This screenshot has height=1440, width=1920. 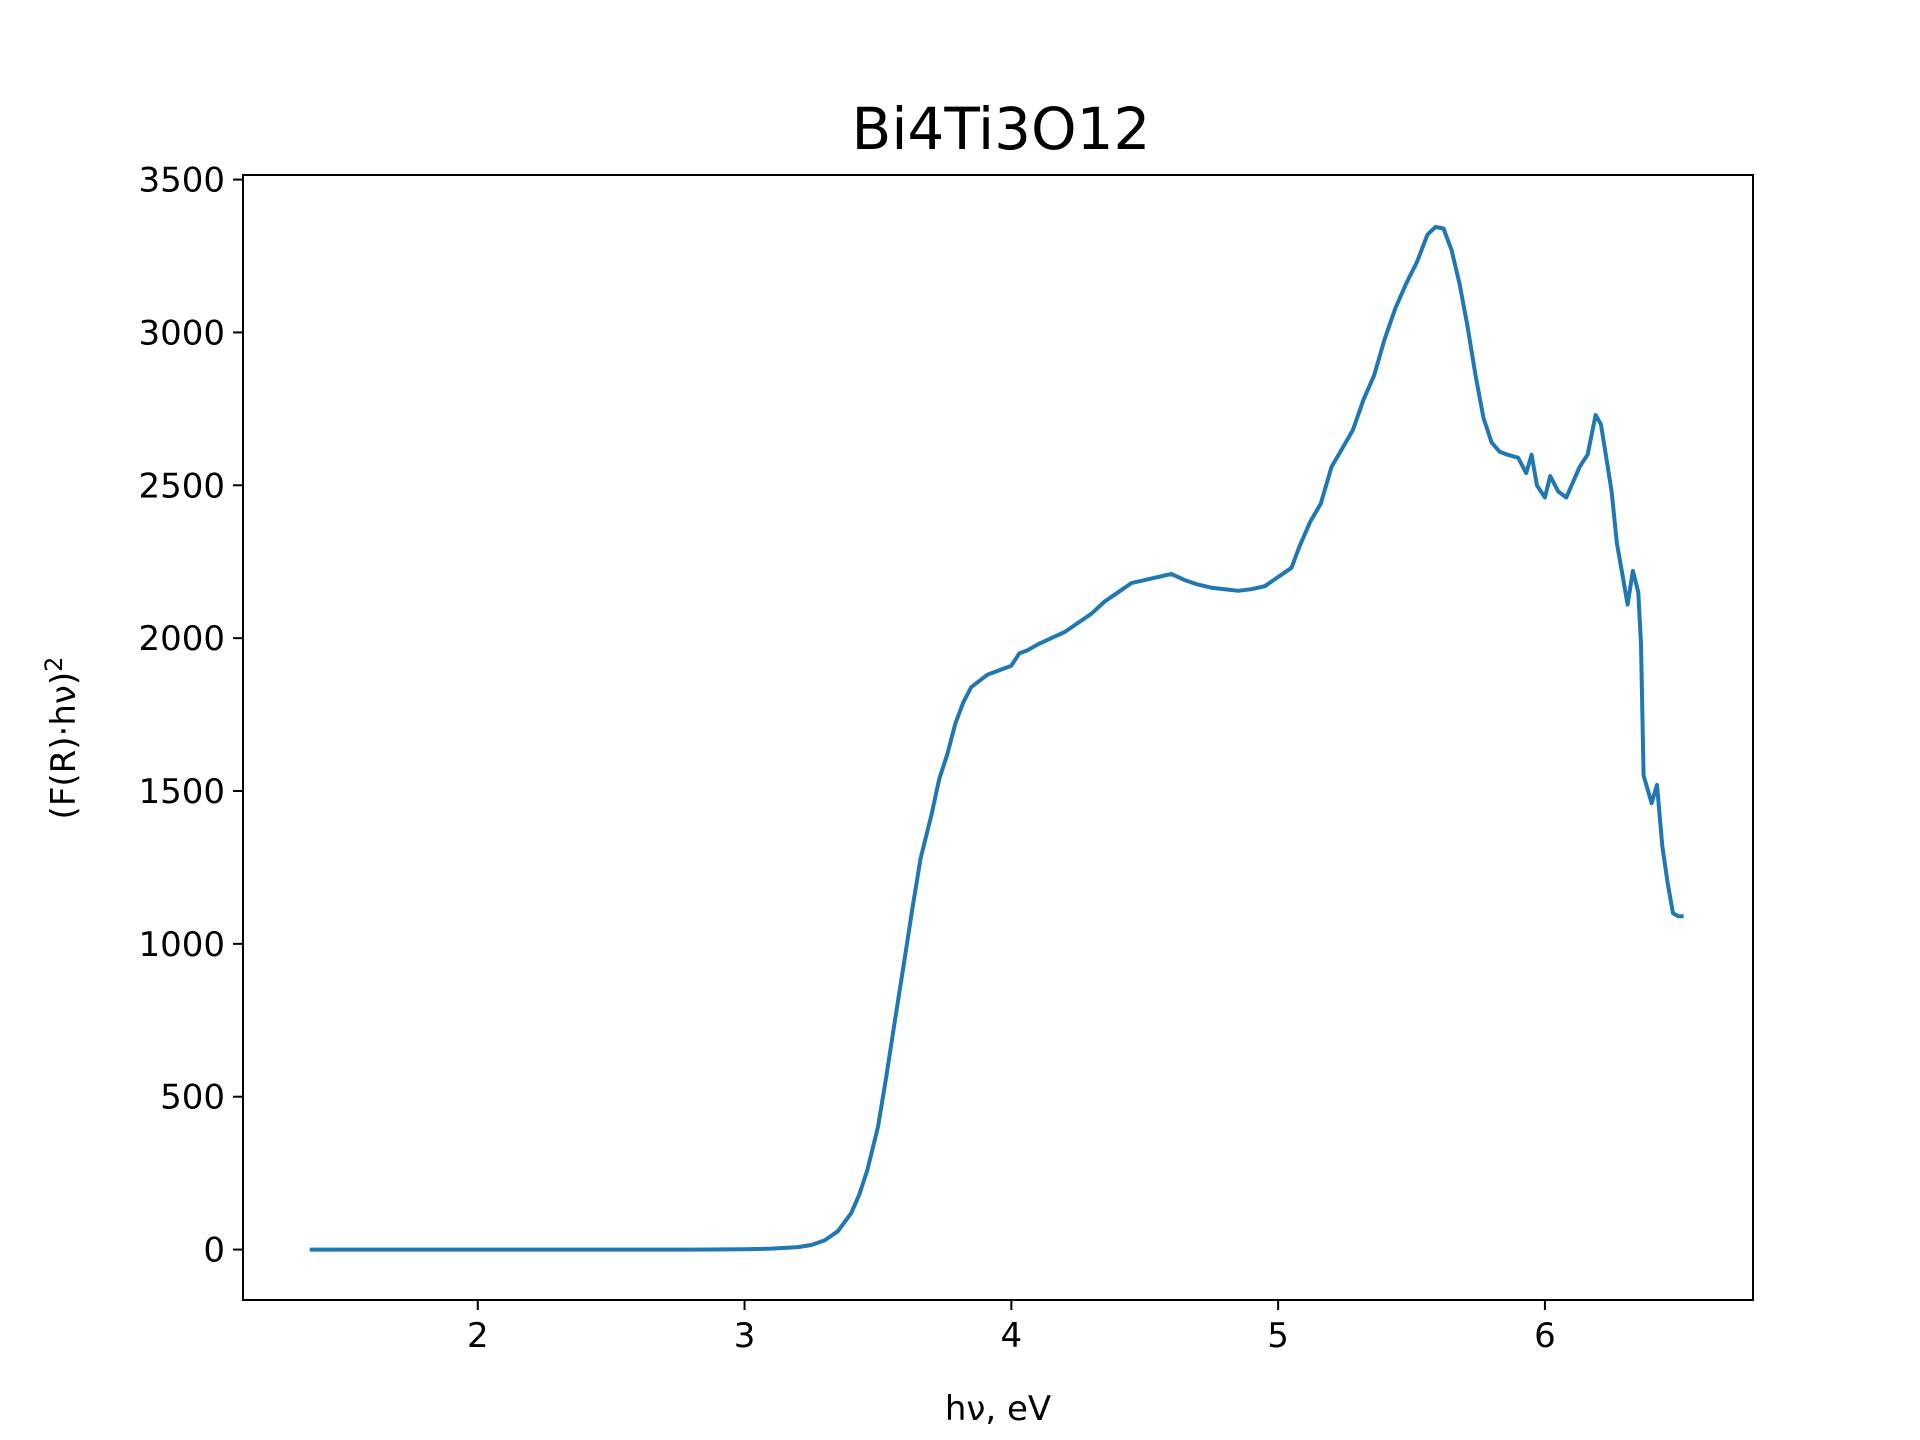 I want to click on y-axis-label: (F(R)·hν)2, so click(x=62, y=738).